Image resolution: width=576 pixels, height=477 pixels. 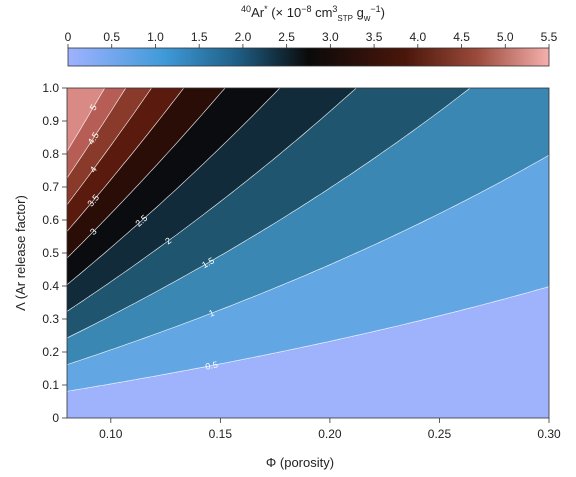 What do you see at coordinates (211, 313) in the screenshot?
I see `contour-label: 1` at bounding box center [211, 313].